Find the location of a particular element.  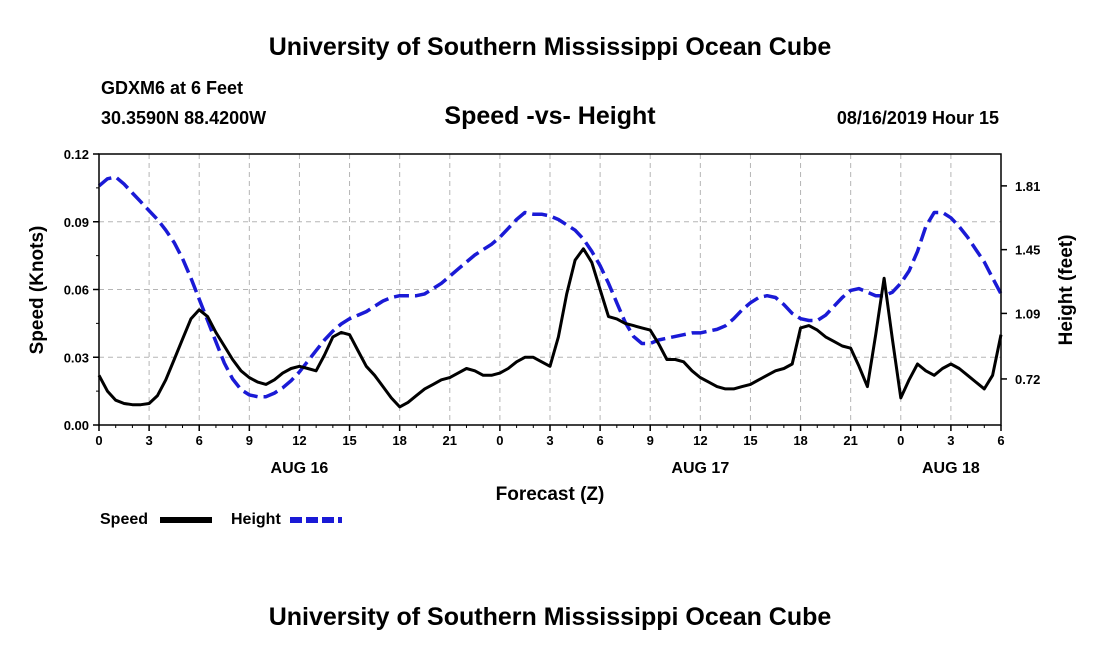

station-label: GDXM6 at 6 Feet is located at coordinates (172, 88).